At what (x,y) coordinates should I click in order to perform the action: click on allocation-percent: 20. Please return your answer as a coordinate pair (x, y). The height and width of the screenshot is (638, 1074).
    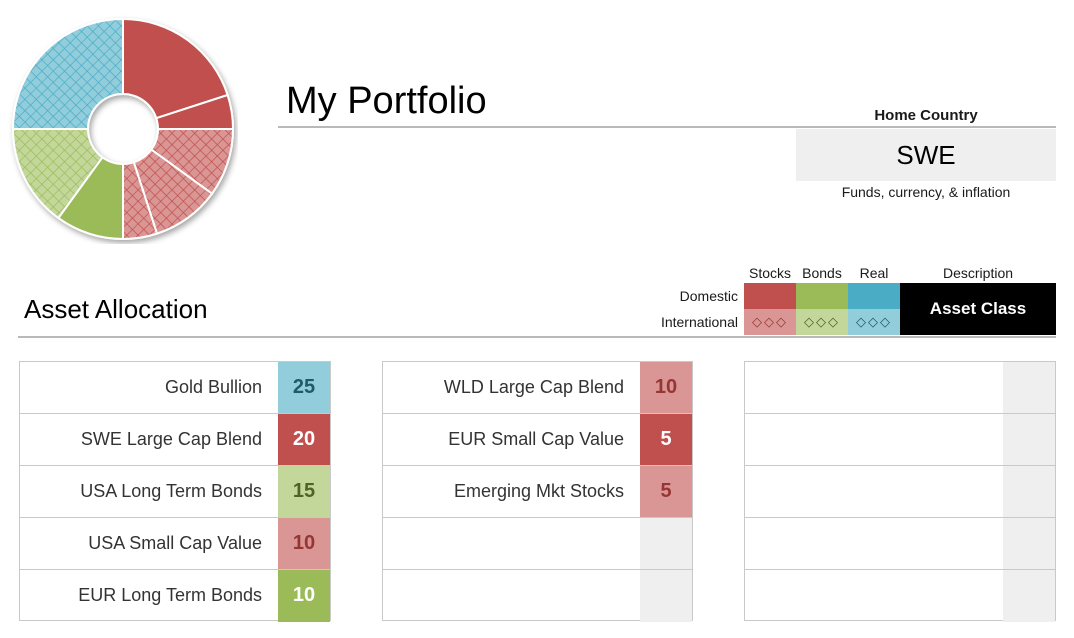
    Looking at the image, I should click on (304, 439).